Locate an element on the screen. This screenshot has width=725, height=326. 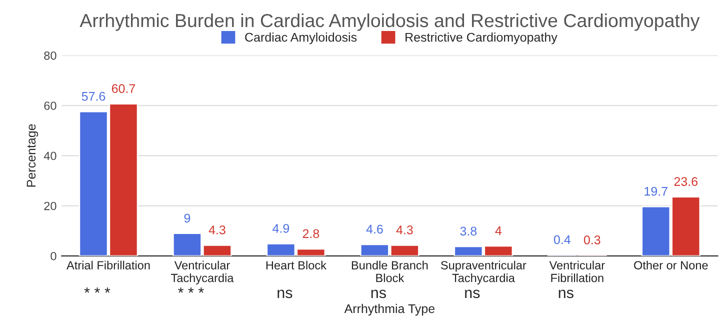
y-axis-title: Percentage is located at coordinates (32, 155).